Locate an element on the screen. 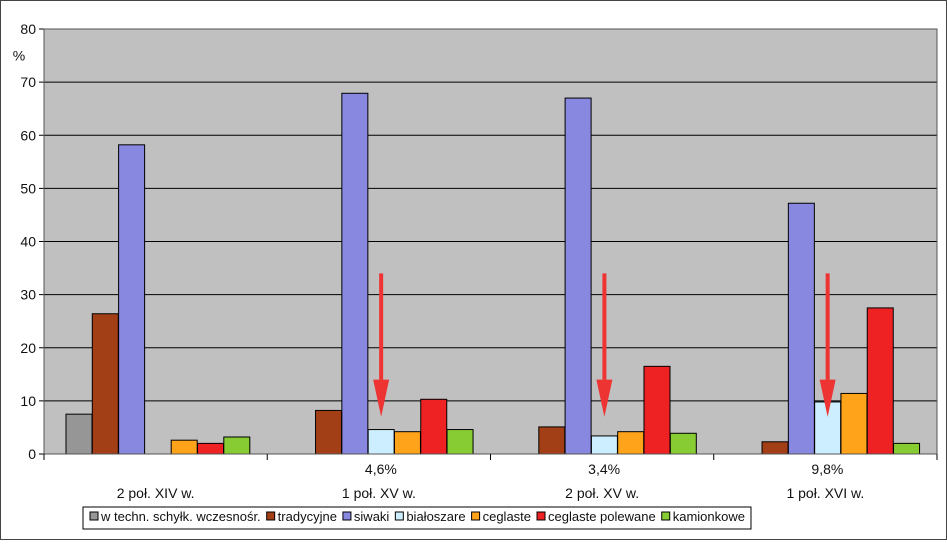  annotation-label: 4,6% is located at coordinates (381, 469).